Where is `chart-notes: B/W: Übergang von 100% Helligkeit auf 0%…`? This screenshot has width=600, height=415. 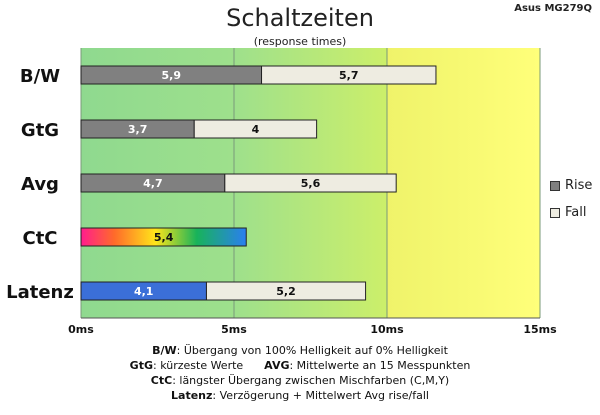
chart-notes: B/W: Übergang von 100% Helligkeit auf 0%… is located at coordinates (300, 373).